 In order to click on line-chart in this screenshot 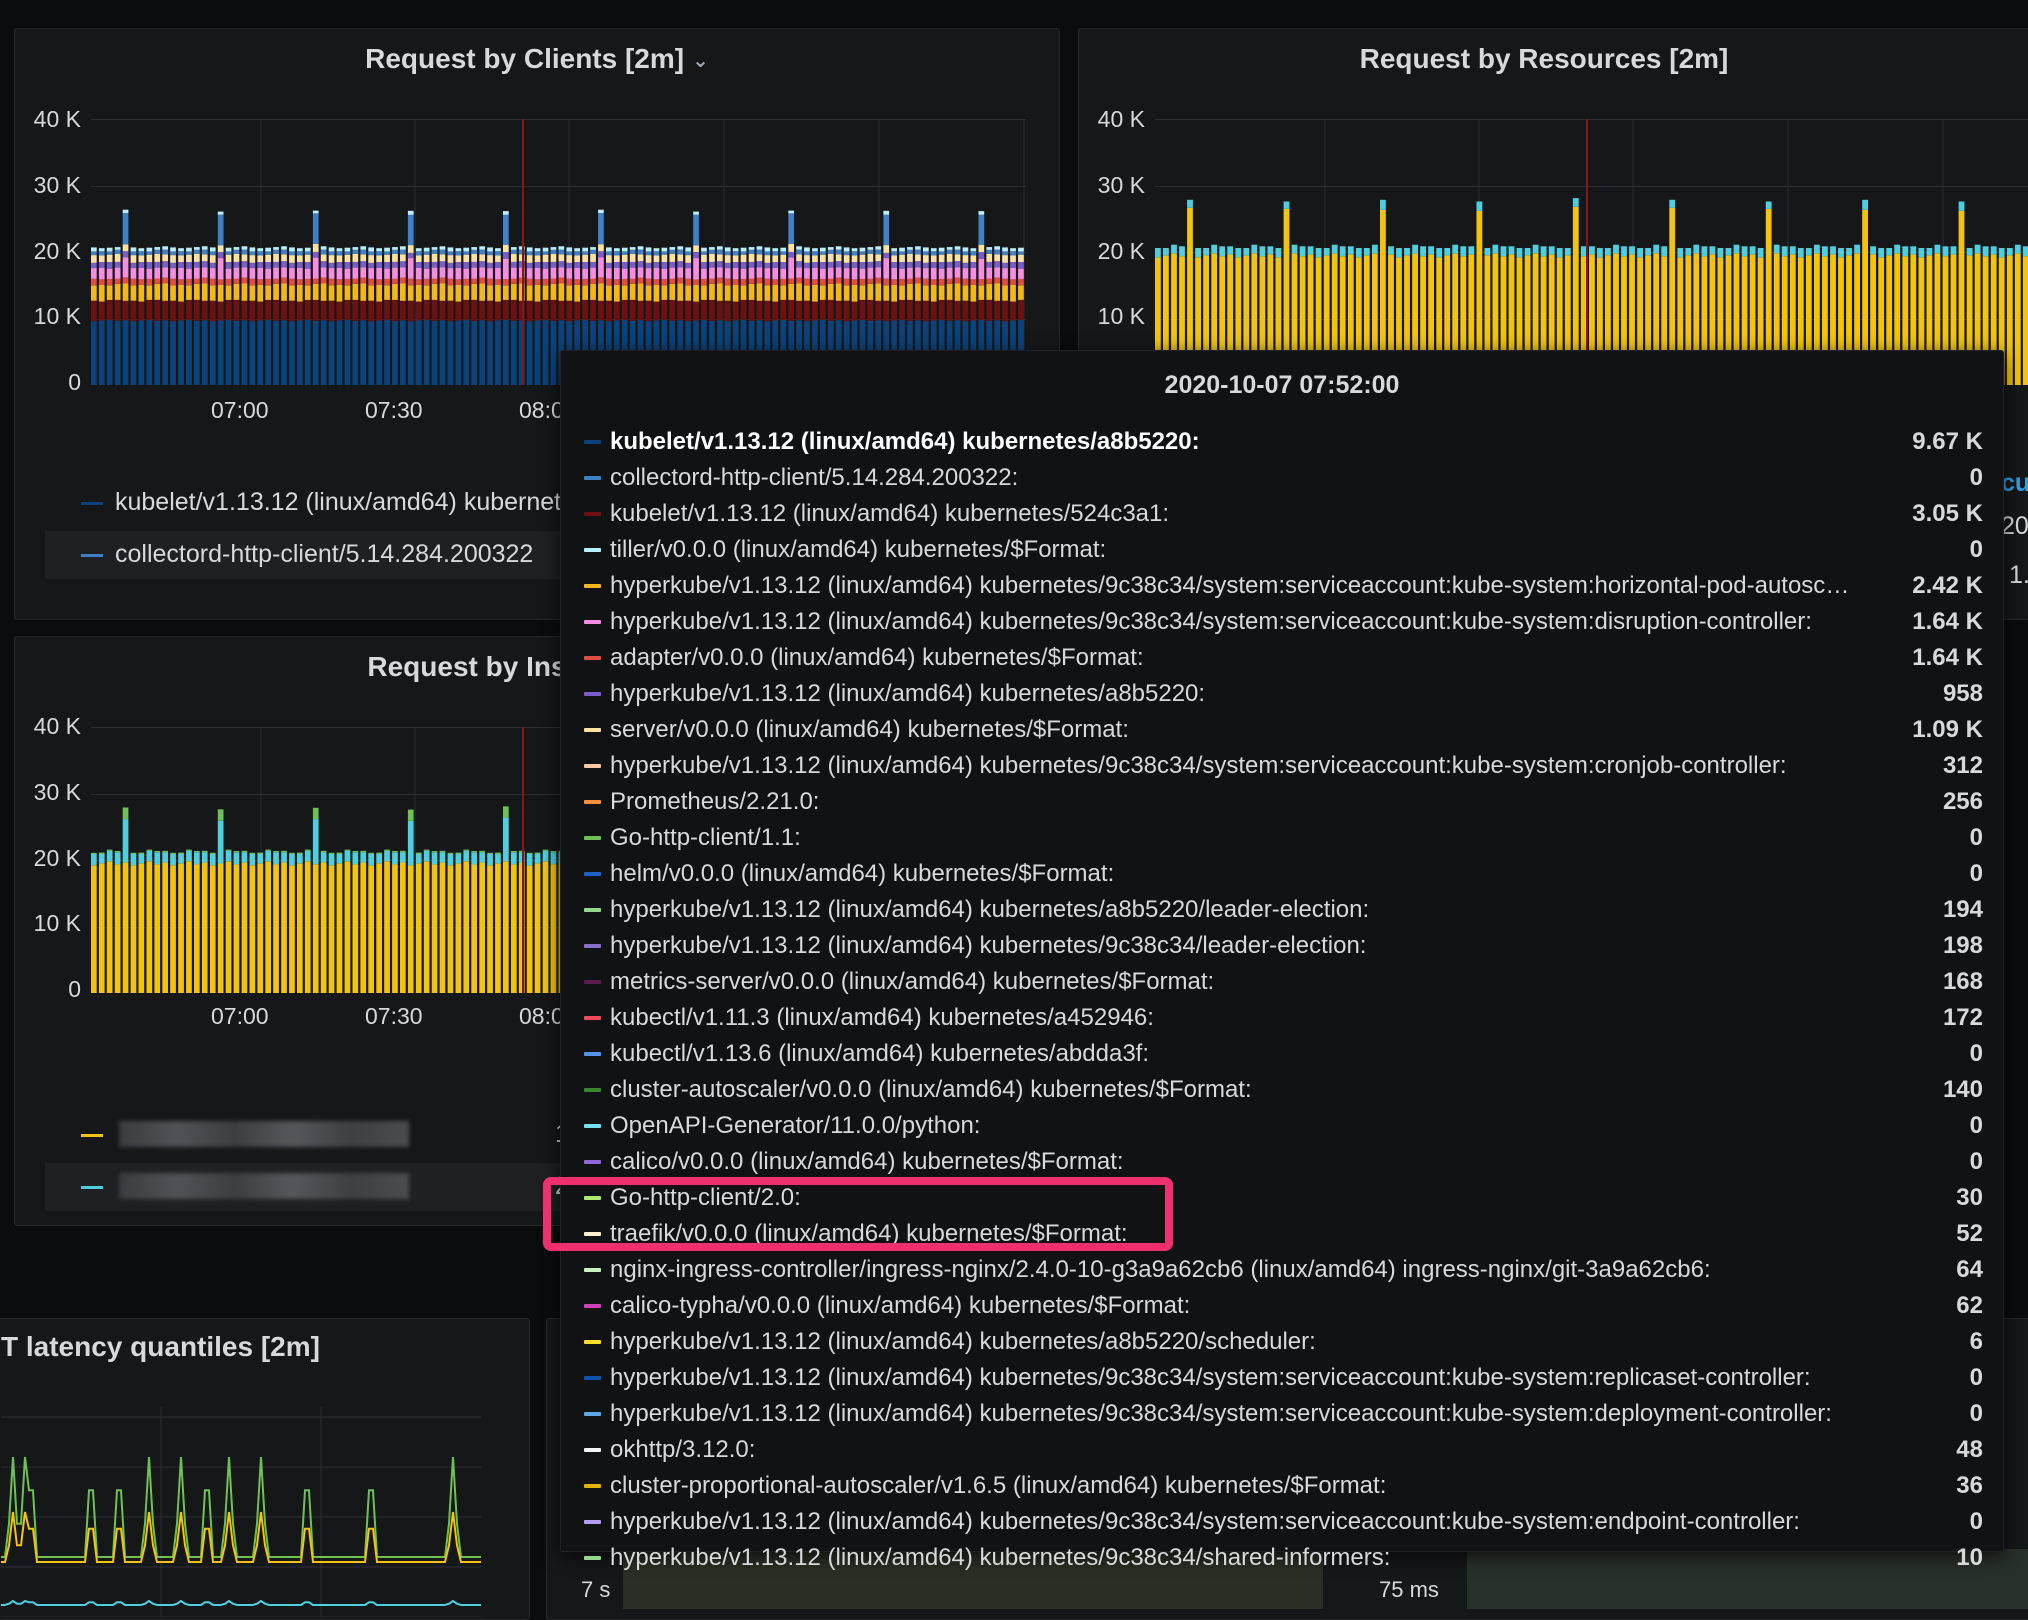, I will do `click(241, 1512)`.